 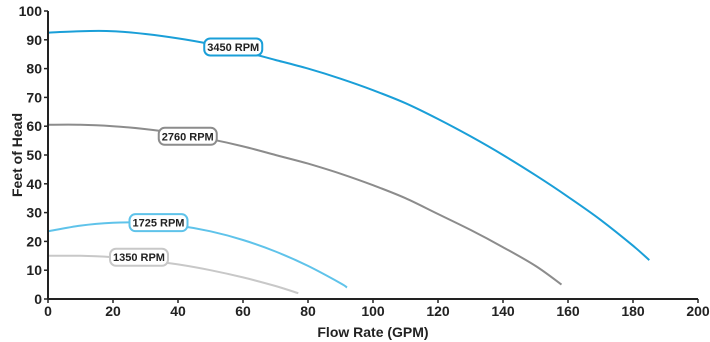 I want to click on x-tick-label-200: 200, so click(x=698, y=311).